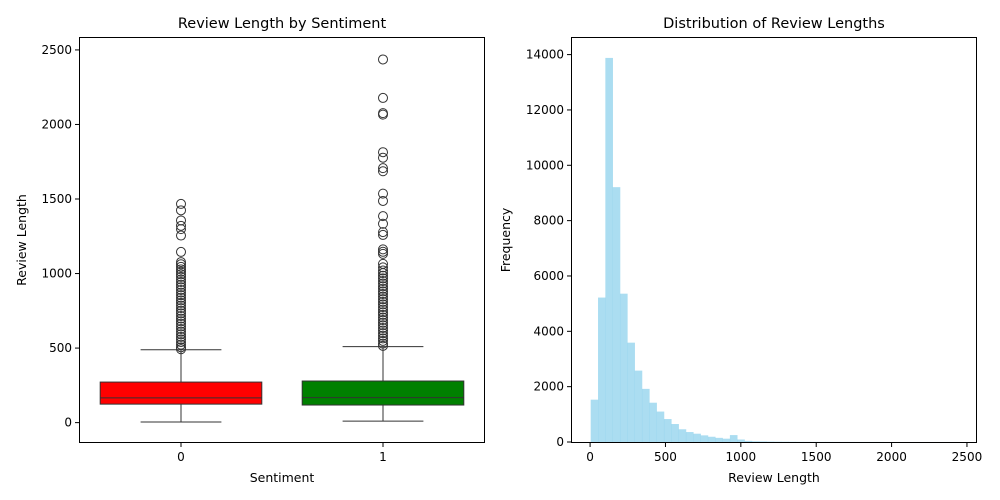 This screenshot has height=500, width=1000. Describe the element at coordinates (21, 240) in the screenshot. I see `boxplot-y-label: Review Length` at that location.